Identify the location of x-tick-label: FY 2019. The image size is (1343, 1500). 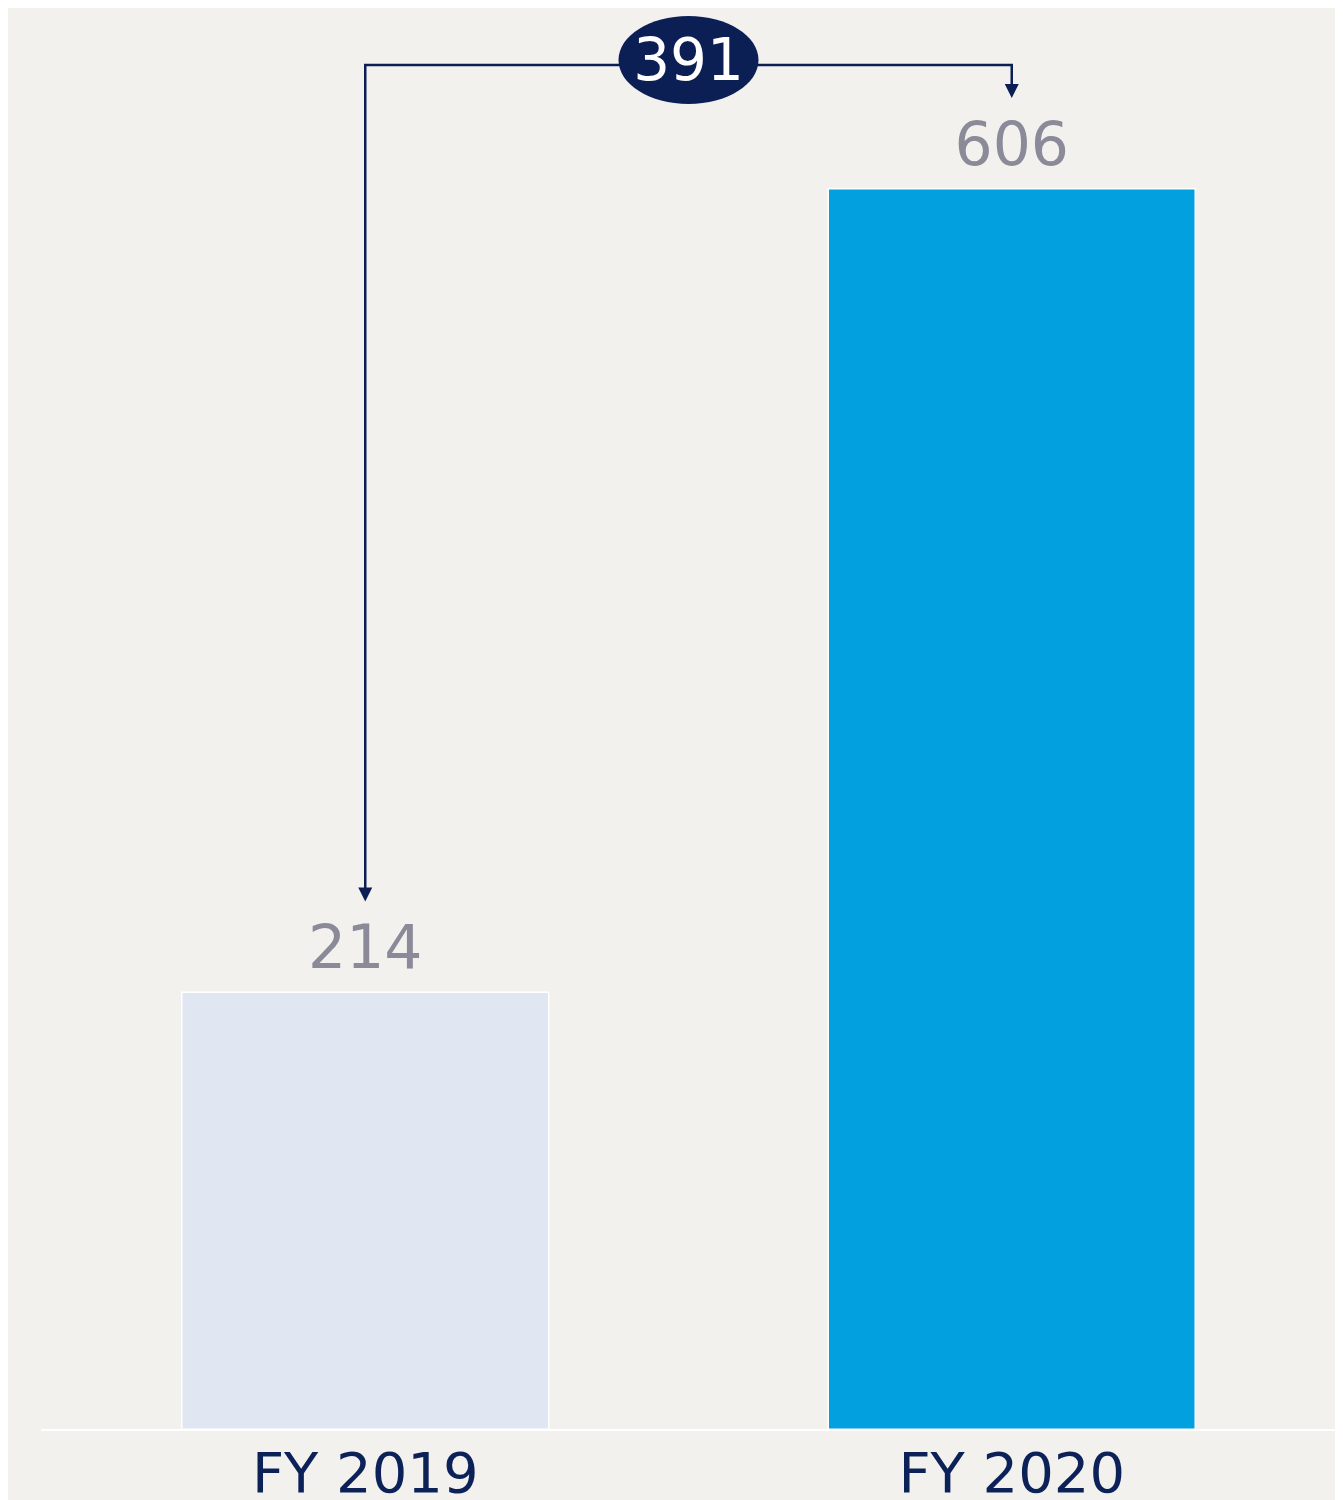
(365, 1469).